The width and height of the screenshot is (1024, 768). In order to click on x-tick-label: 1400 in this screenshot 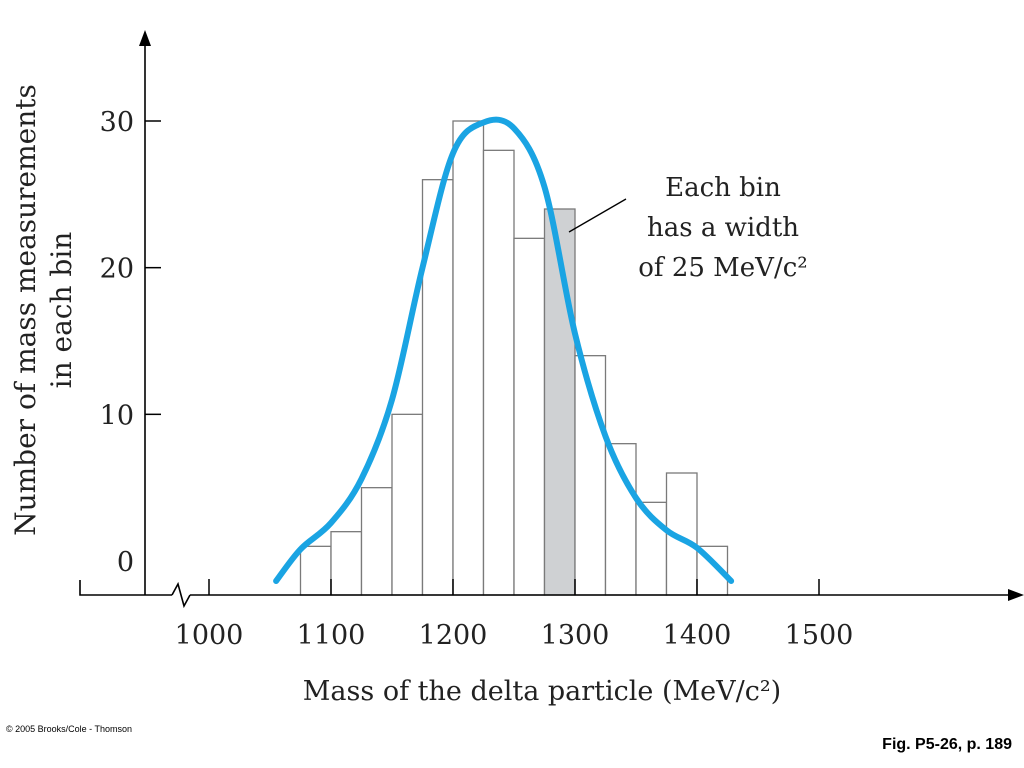, I will do `click(697, 635)`.